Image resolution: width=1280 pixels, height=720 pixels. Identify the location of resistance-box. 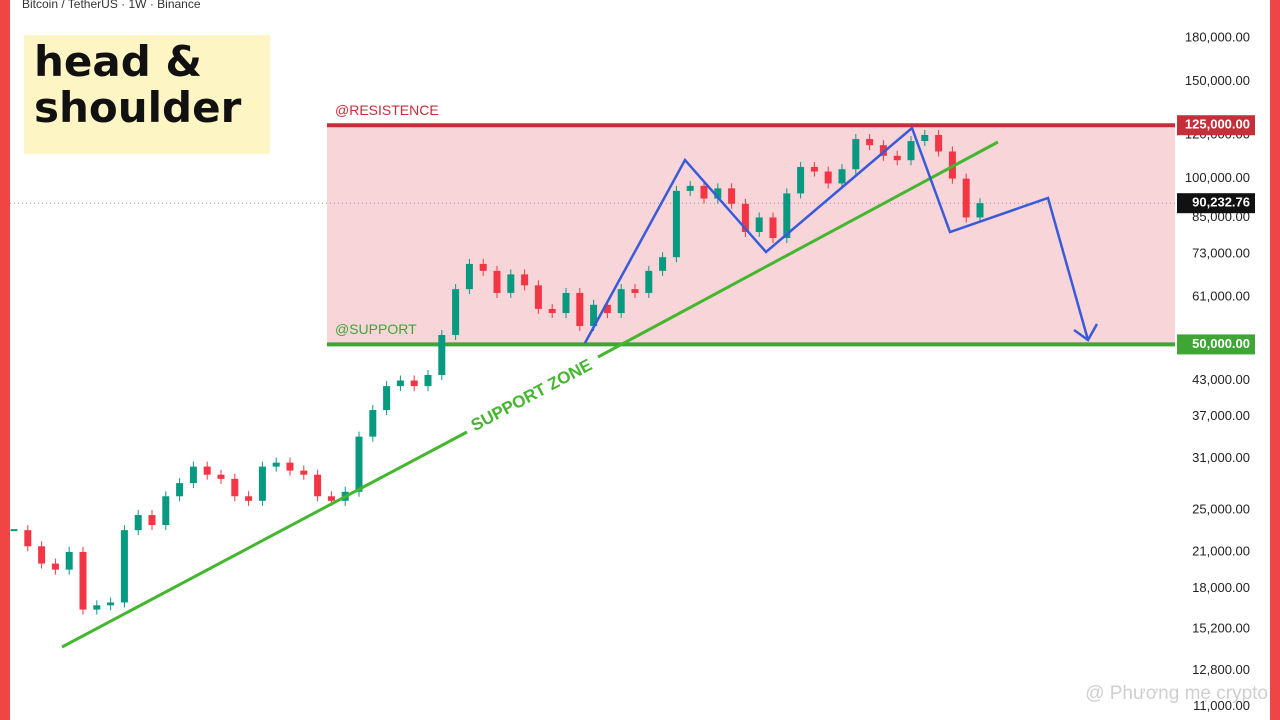
(1216, 125).